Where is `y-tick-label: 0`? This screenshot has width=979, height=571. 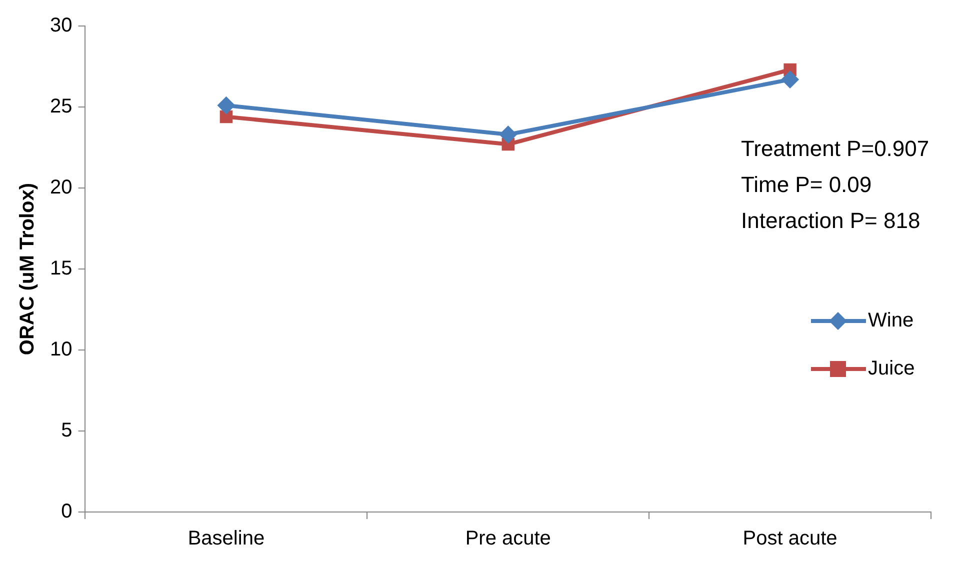 y-tick-label: 0 is located at coordinates (66, 511).